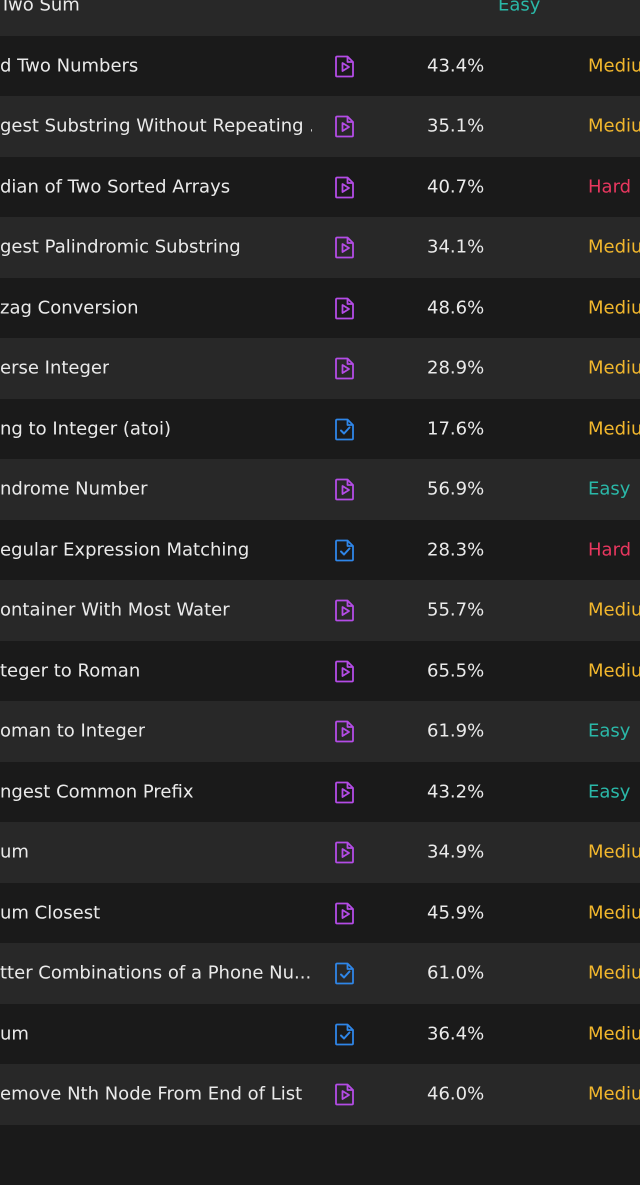 This screenshot has width=640, height=1185. Describe the element at coordinates (455, 126) in the screenshot. I see `acceptance-rate: 35.1%` at that location.